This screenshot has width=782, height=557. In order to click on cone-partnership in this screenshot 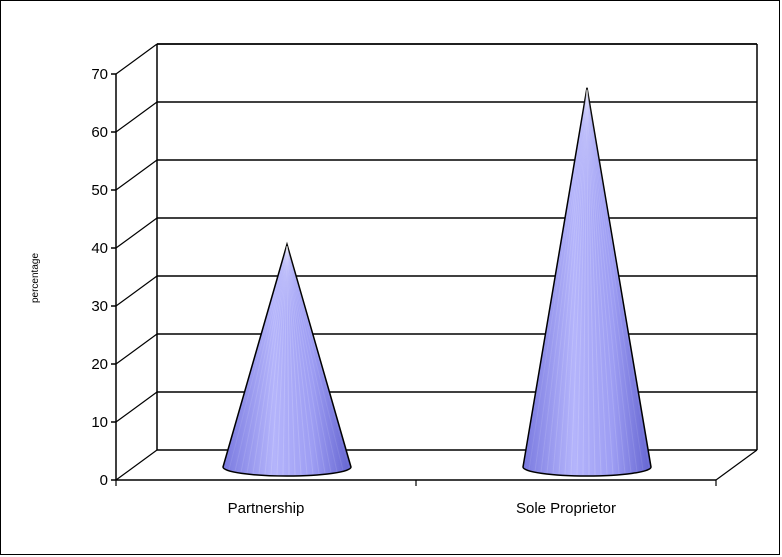, I will do `click(287, 359)`.